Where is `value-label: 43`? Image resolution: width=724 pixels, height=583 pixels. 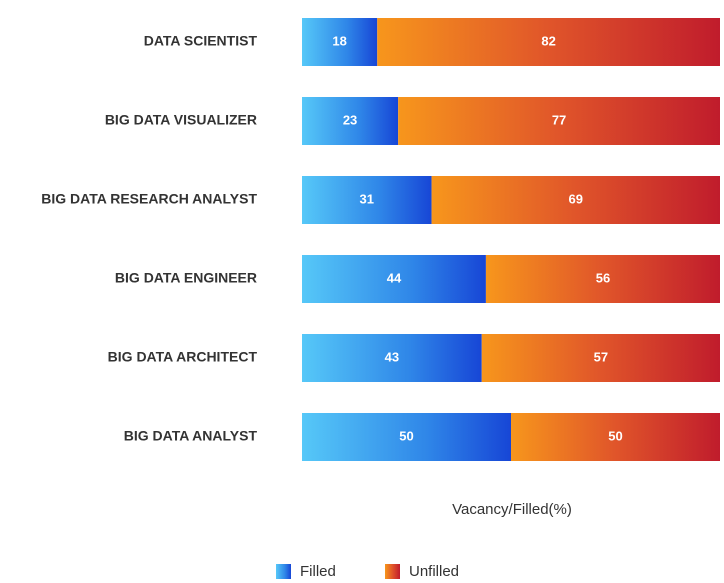
value-label: 43 is located at coordinates (392, 356).